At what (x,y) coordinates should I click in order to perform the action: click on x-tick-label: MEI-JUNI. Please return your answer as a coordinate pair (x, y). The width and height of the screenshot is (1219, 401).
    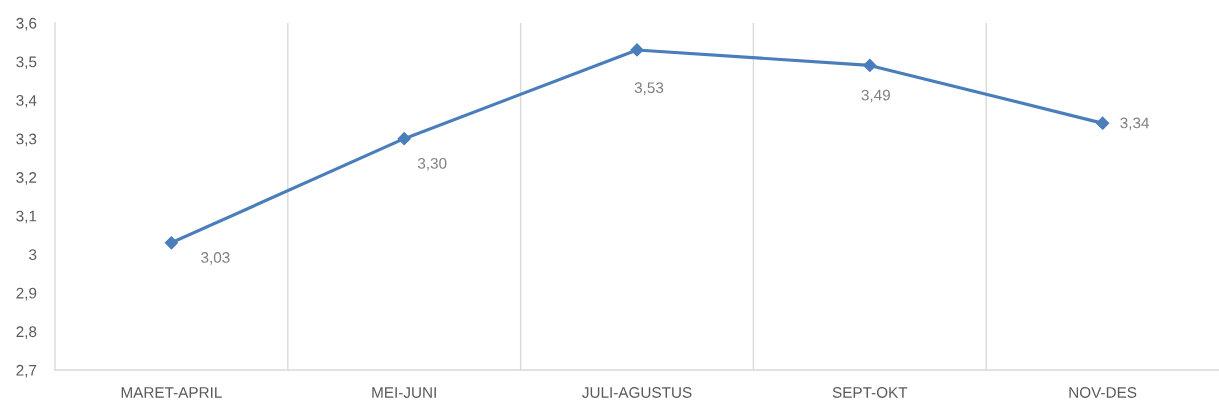
    Looking at the image, I should click on (404, 392).